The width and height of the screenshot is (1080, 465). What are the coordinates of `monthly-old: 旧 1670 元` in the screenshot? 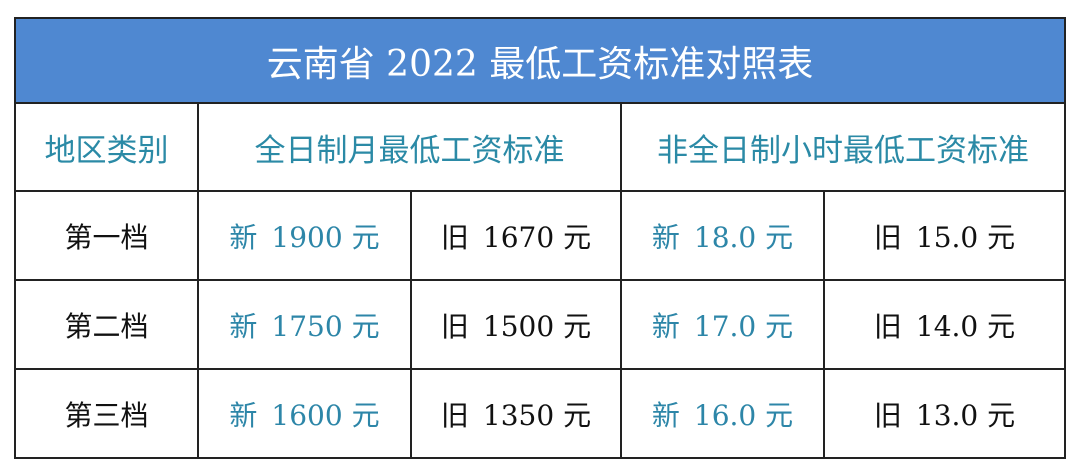 It's located at (516, 235).